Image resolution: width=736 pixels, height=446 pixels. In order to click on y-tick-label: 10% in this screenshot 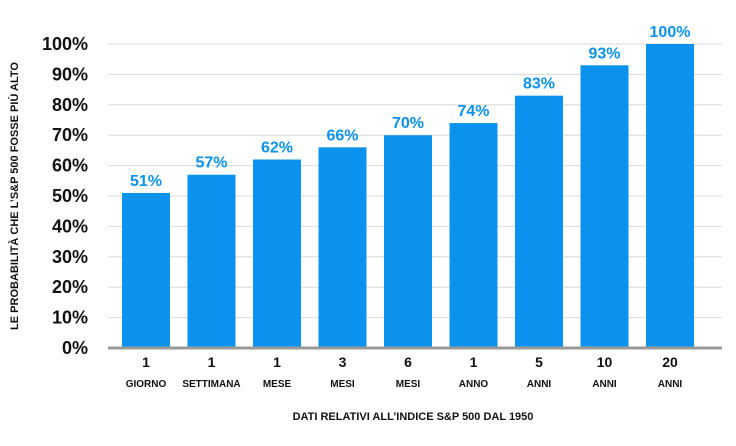, I will do `click(70, 318)`.